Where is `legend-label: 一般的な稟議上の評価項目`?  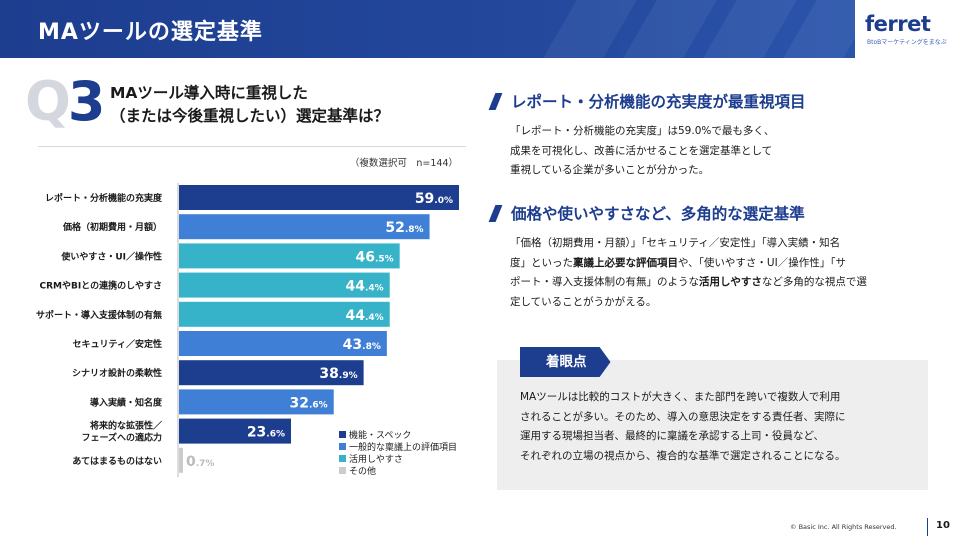
legend-label: 一般的な稟議上の評価項目 is located at coordinates (403, 447).